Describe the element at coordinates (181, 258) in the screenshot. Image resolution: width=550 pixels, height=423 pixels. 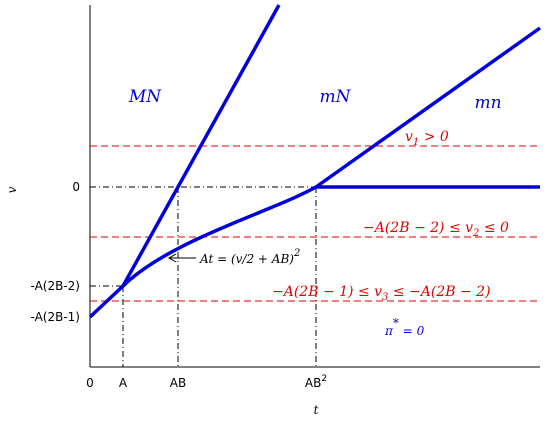
I see `arrow` at that location.